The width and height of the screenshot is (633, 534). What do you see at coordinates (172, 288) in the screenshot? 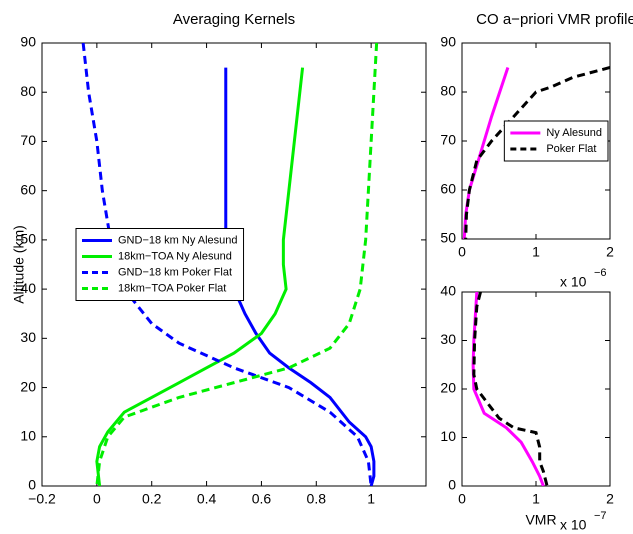
I see `legend-label: 18km−TOA Poker Flat` at bounding box center [172, 288].